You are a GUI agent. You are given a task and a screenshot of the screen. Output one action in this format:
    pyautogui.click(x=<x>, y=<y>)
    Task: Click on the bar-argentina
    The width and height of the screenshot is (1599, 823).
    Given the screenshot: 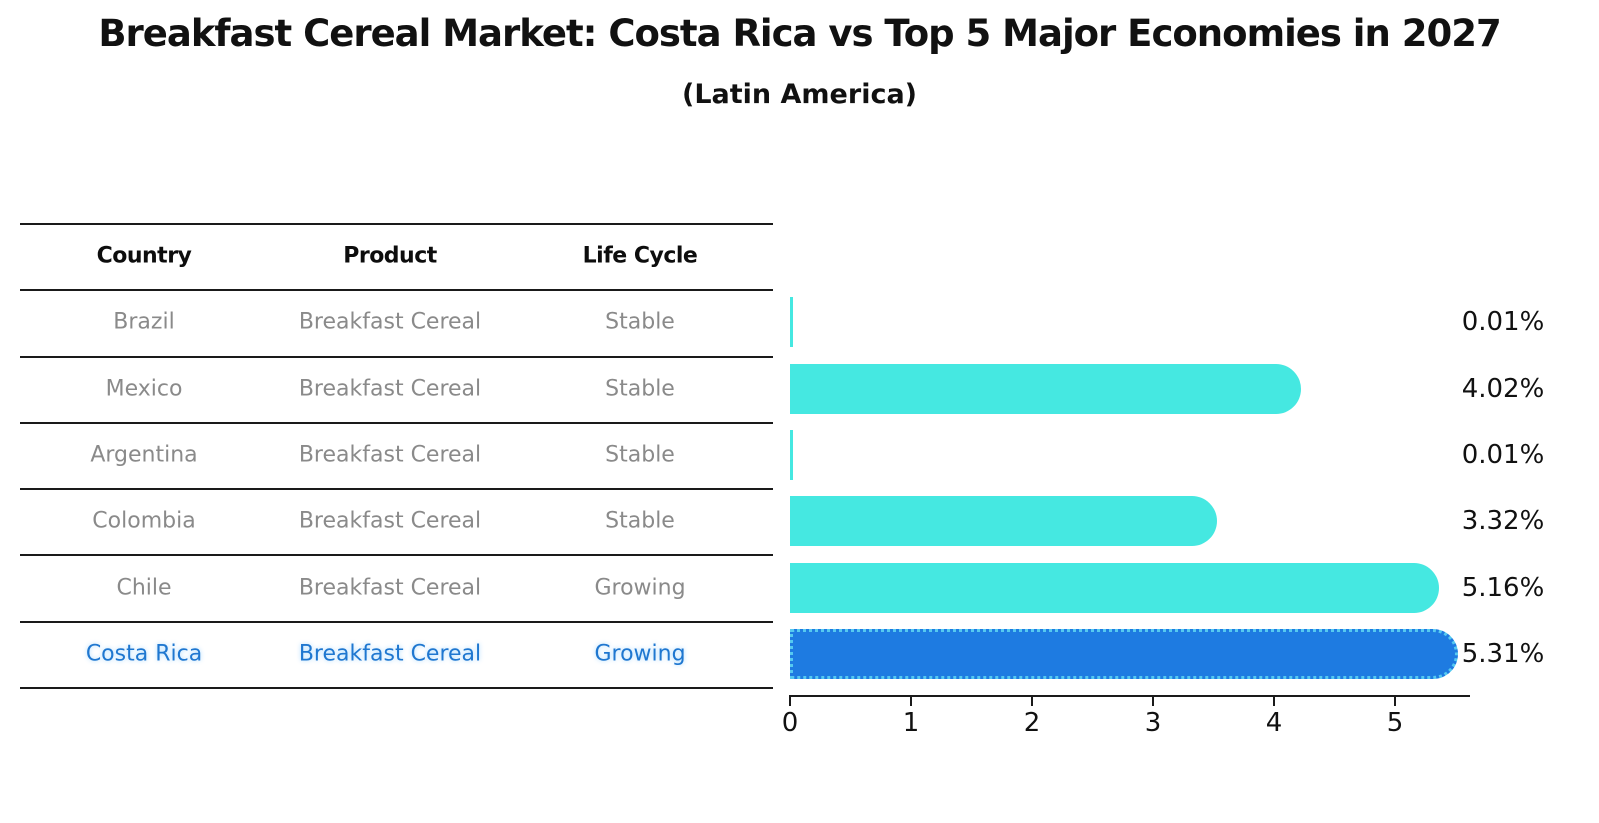 What is the action you would take?
    pyautogui.click(x=791, y=455)
    